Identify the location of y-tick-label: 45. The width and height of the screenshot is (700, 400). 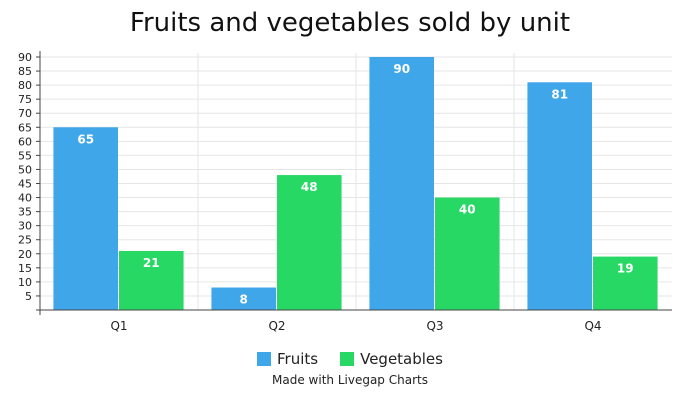
(25, 184).